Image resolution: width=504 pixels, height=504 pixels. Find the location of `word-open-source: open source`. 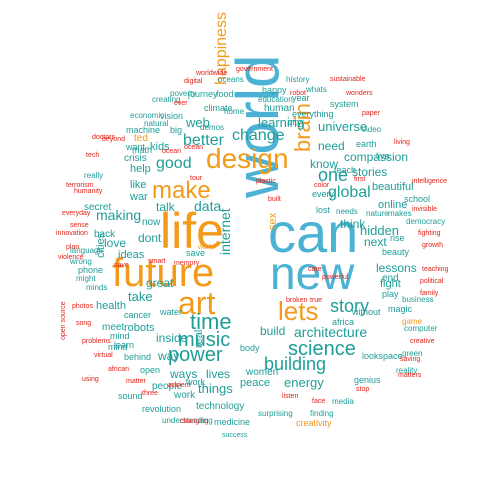

word-open-source: open source is located at coordinates (63, 320).